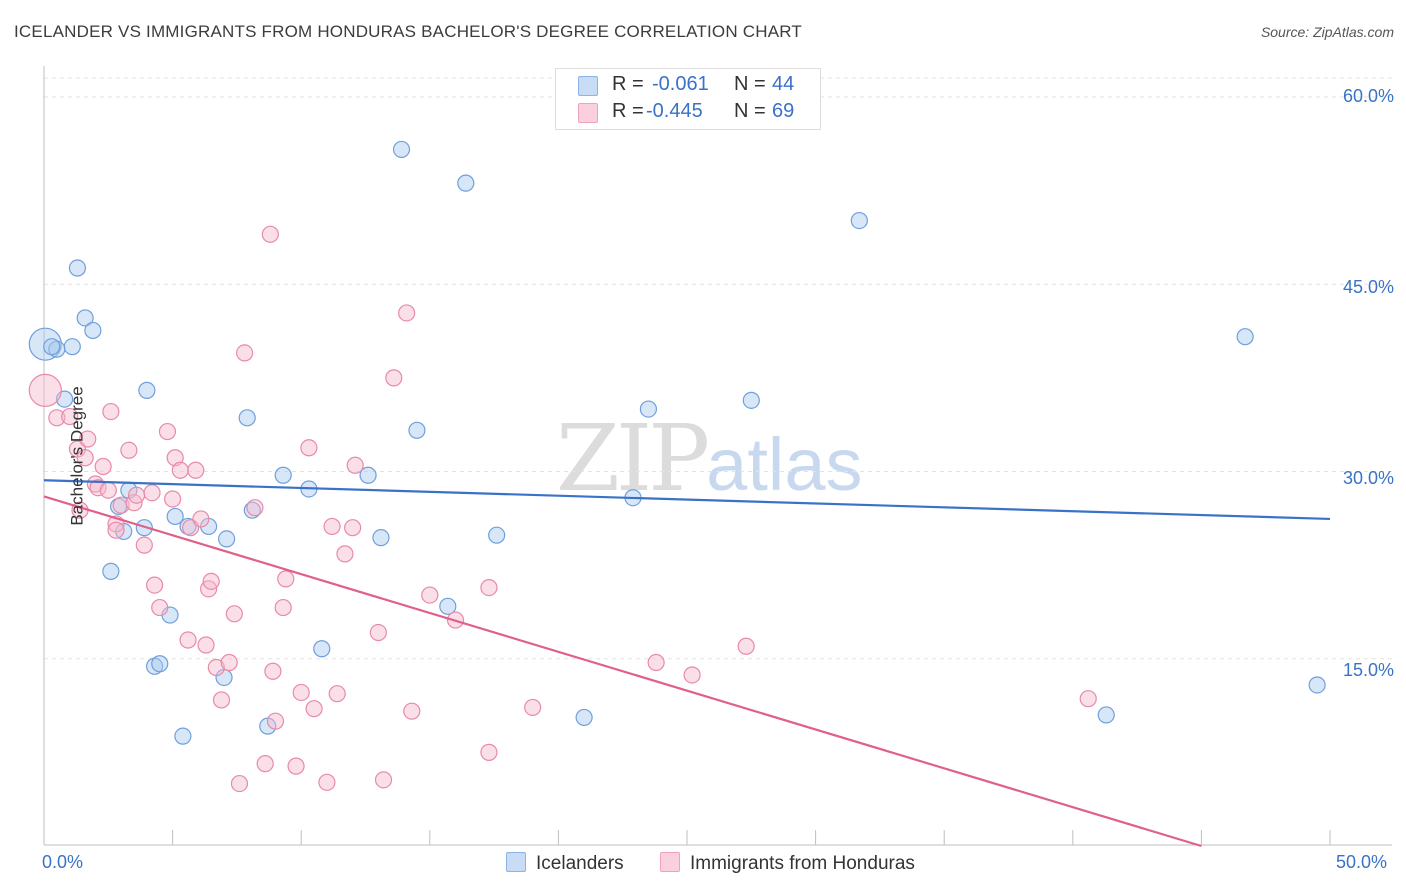  I want to click on legend-label-honduras: Immigrants from Honduras, so click(802, 863).